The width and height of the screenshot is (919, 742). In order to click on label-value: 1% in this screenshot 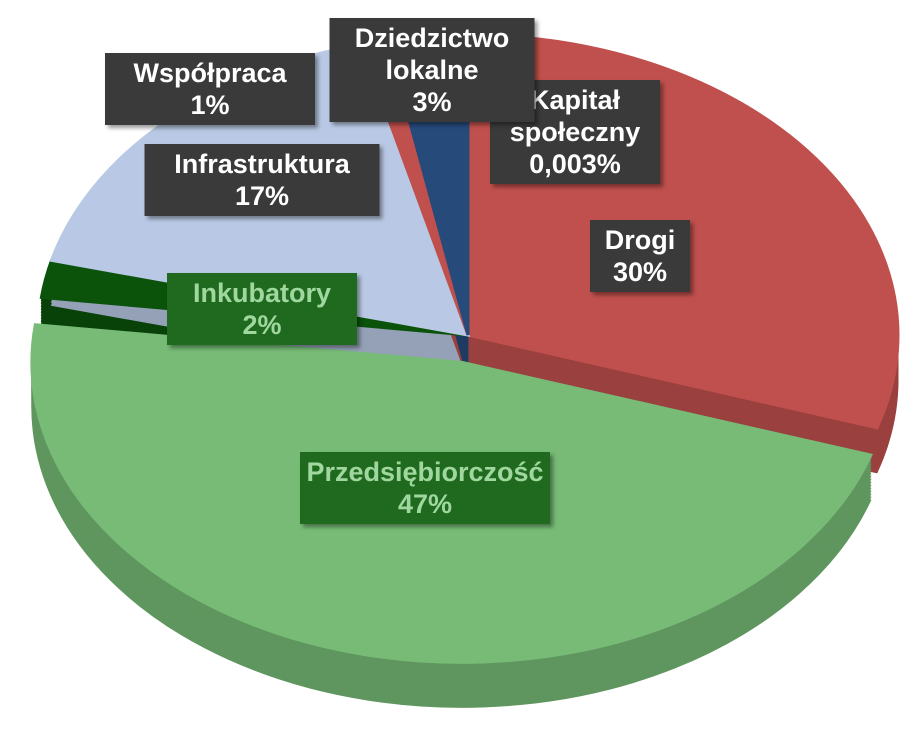, I will do `click(210, 105)`.